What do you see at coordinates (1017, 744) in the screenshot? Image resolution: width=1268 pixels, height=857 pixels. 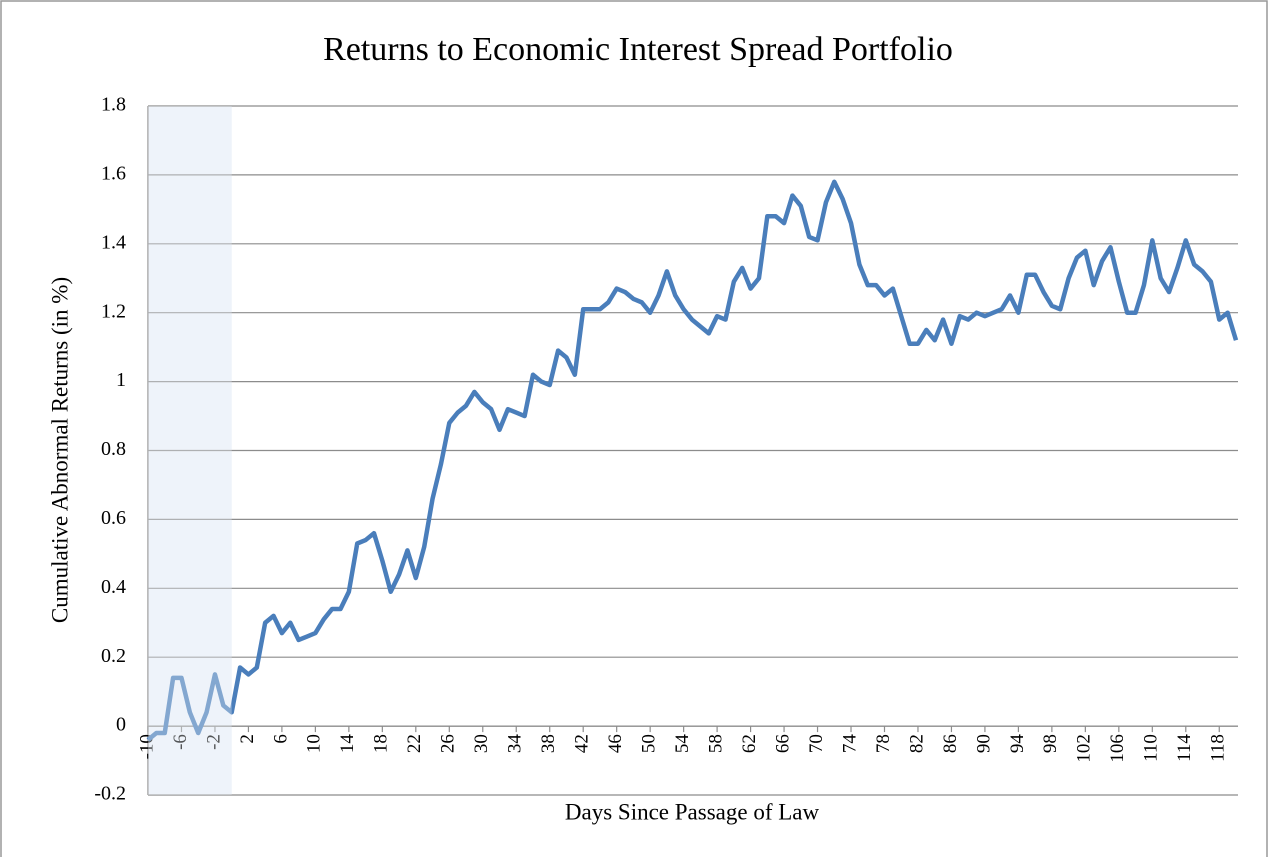 I see `x-tick-label: 94` at bounding box center [1017, 744].